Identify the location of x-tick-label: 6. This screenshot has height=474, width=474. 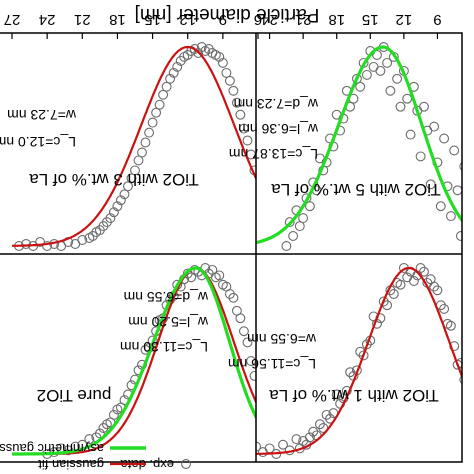
(258, 19).